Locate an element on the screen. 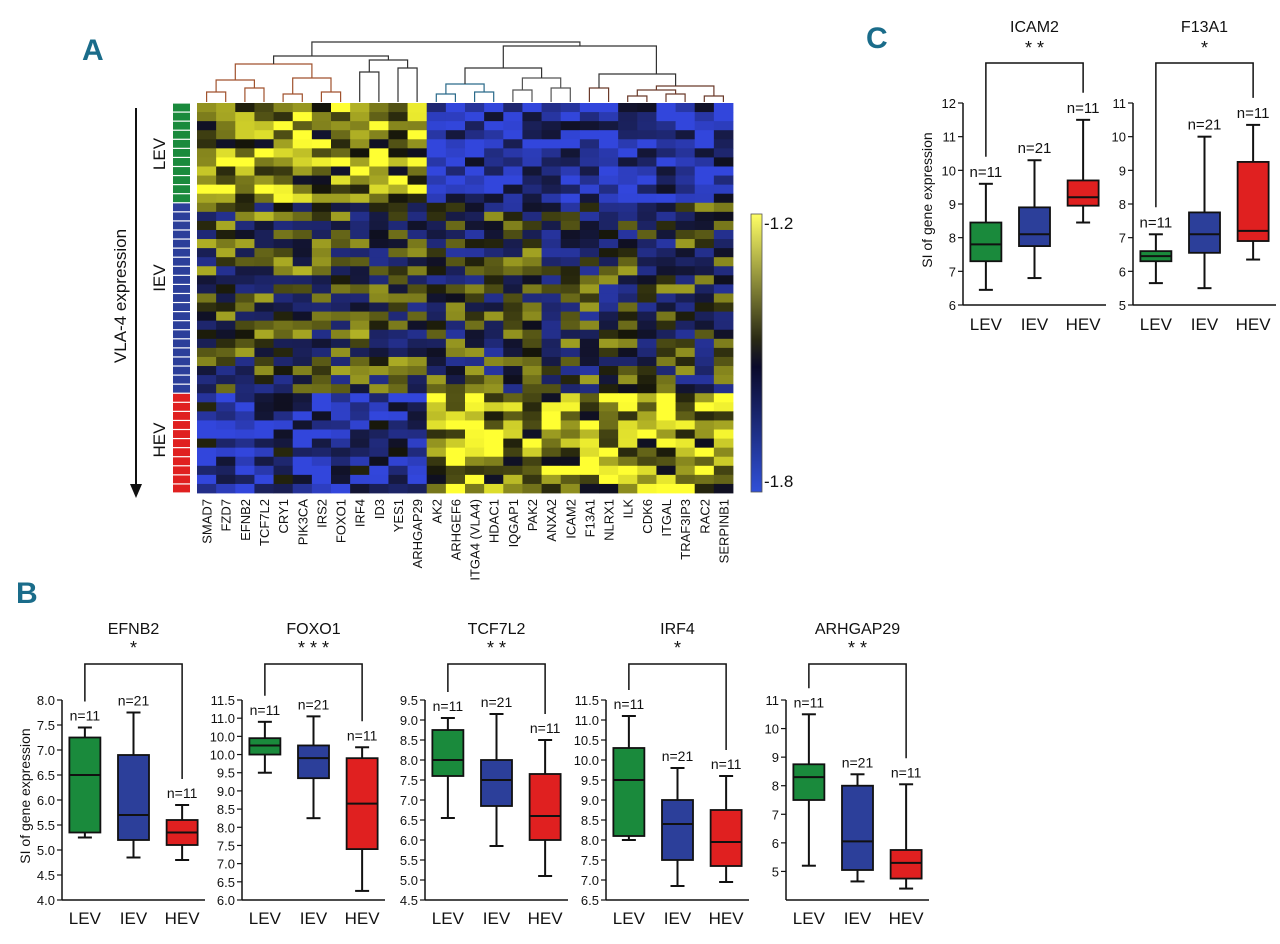 The height and width of the screenshot is (944, 1280). gene-label: FOXO1 is located at coordinates (341, 521).